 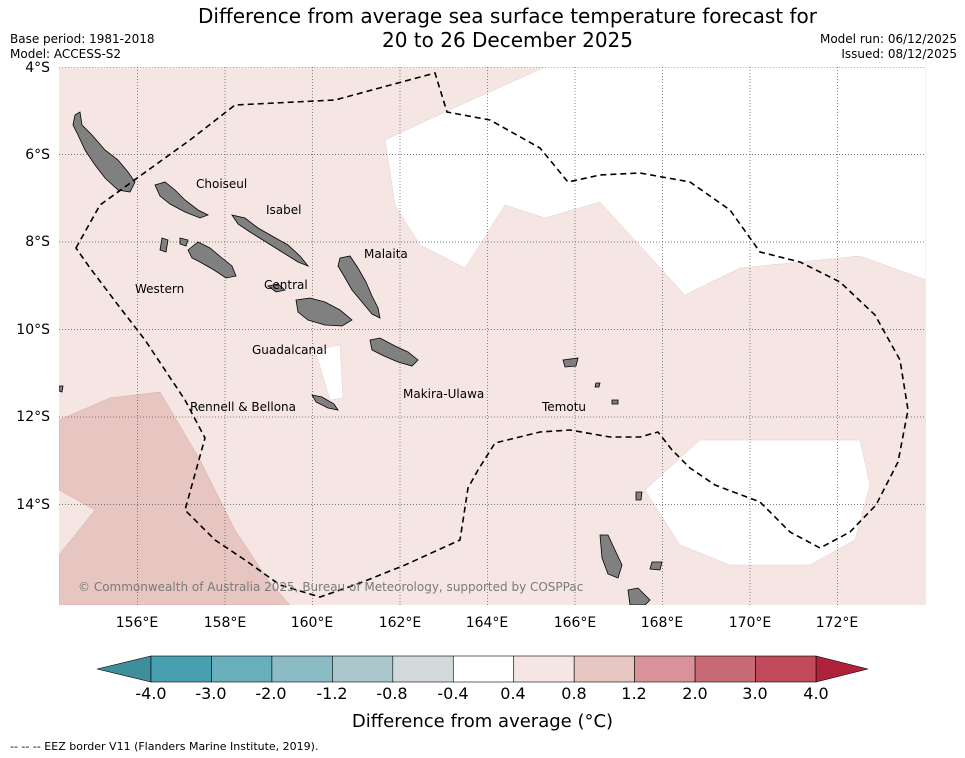 What do you see at coordinates (359, 287) in the screenshot?
I see `island-malaita` at bounding box center [359, 287].